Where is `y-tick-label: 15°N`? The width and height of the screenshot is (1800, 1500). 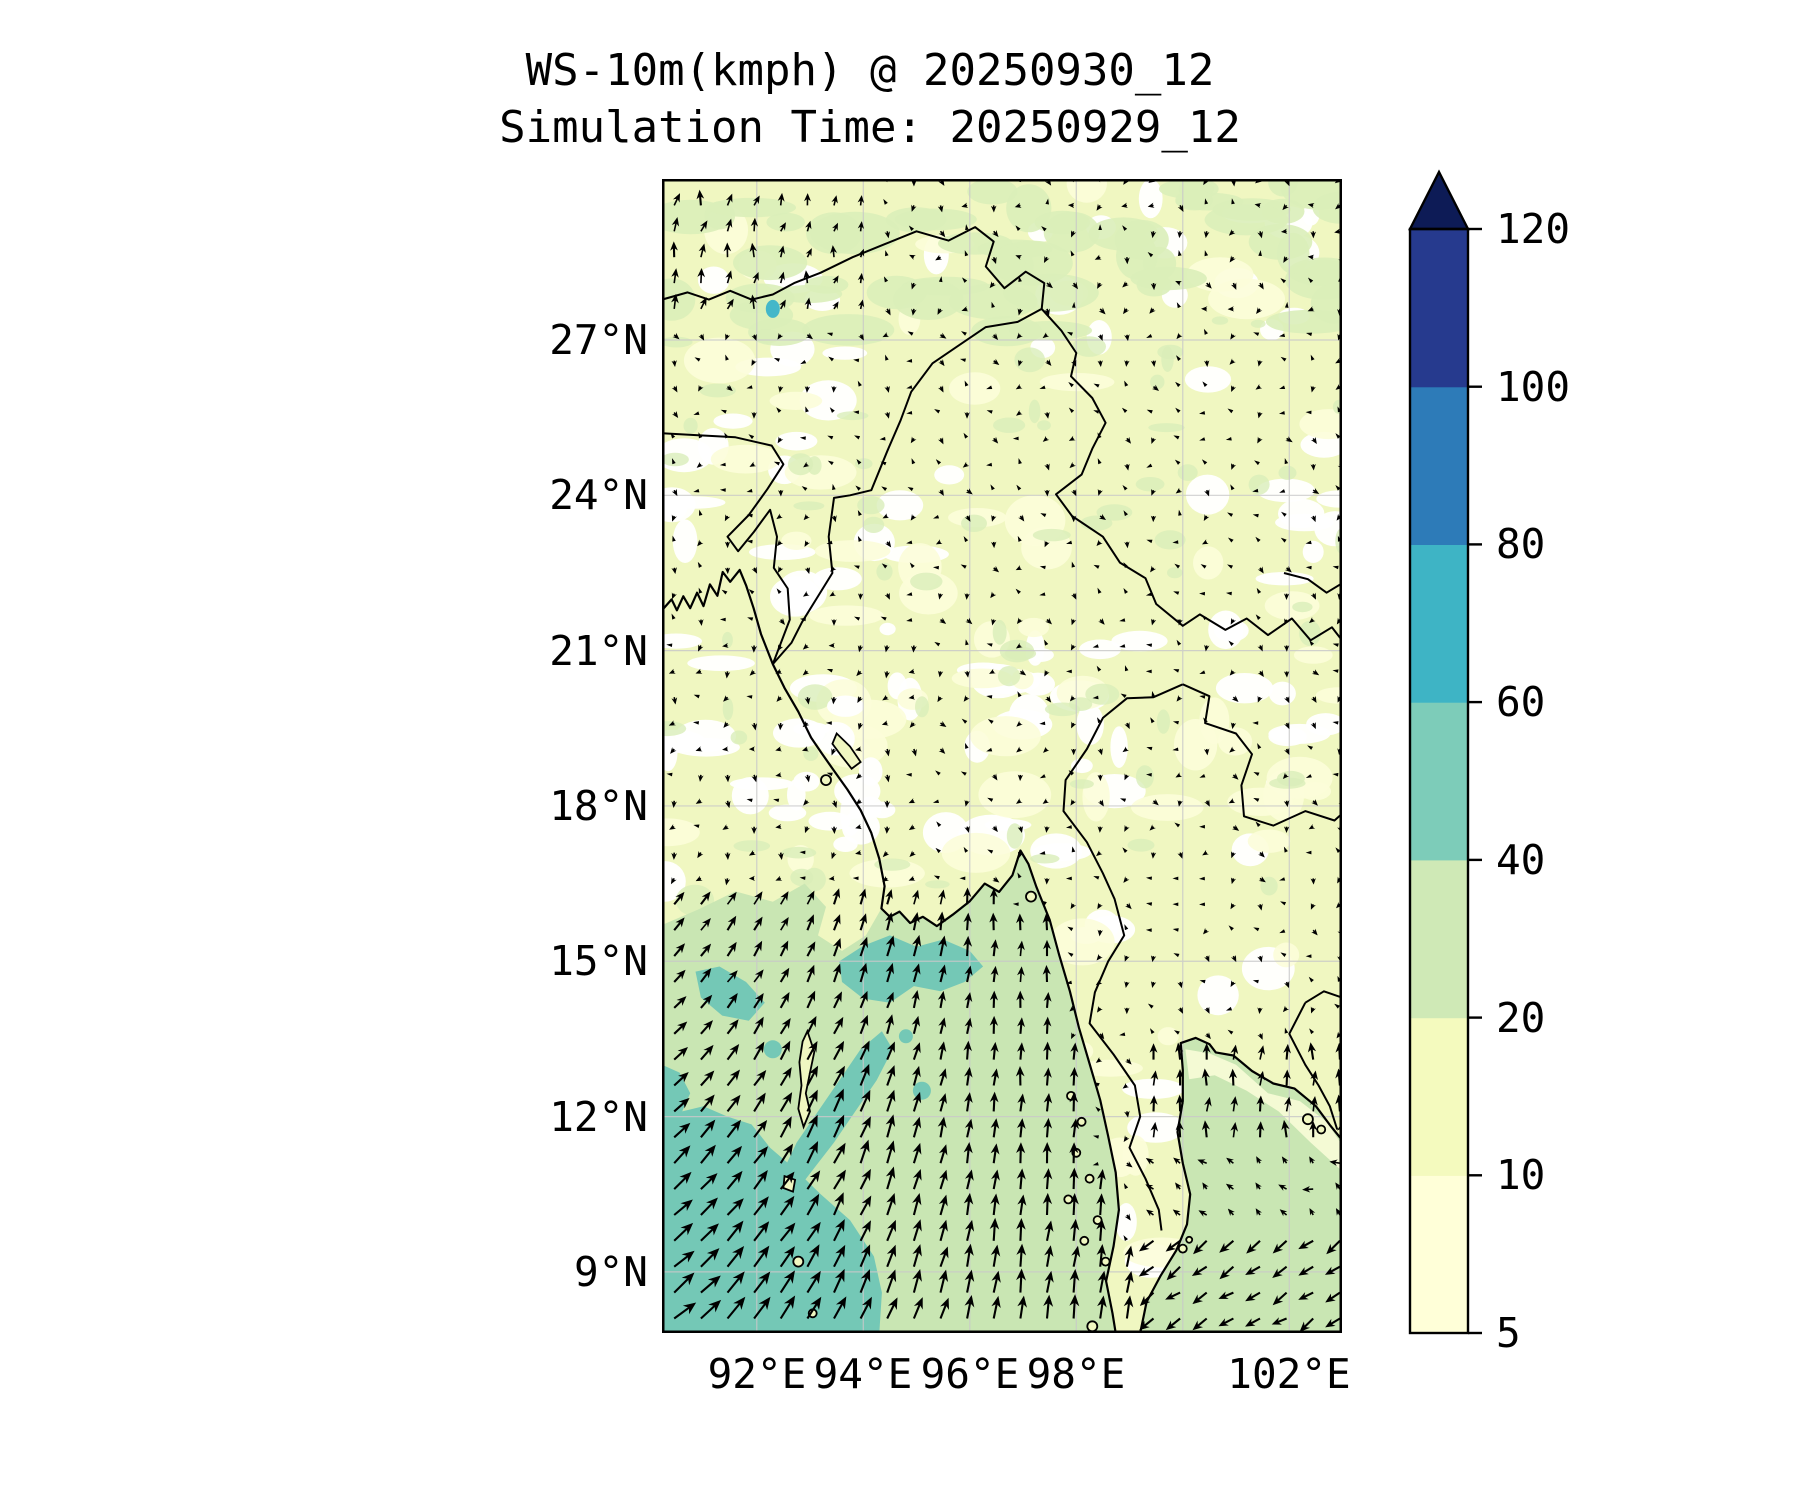
y-tick-label: 15°N is located at coordinates (598, 961).